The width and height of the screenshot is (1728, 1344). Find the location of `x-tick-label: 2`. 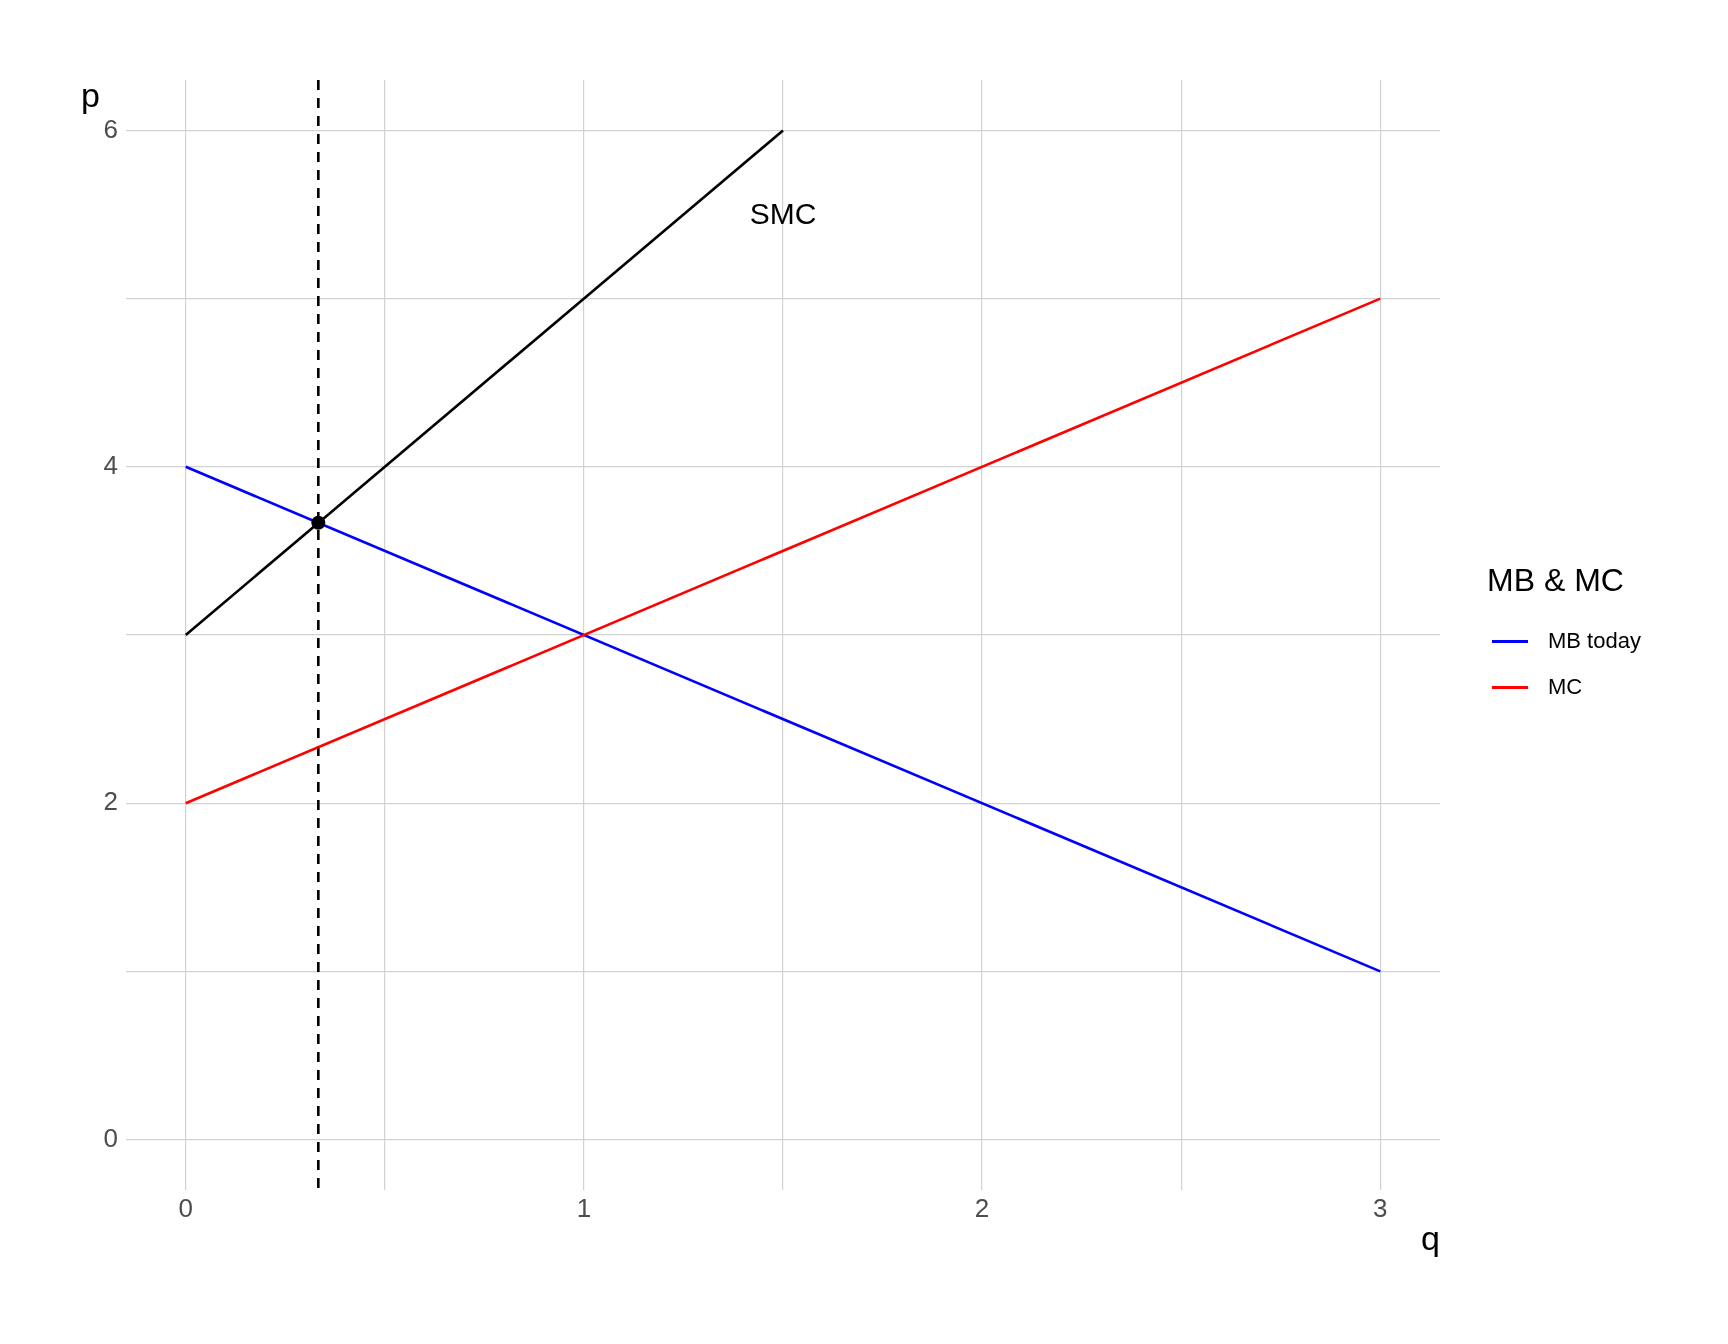

x-tick-label: 2 is located at coordinates (982, 1207).